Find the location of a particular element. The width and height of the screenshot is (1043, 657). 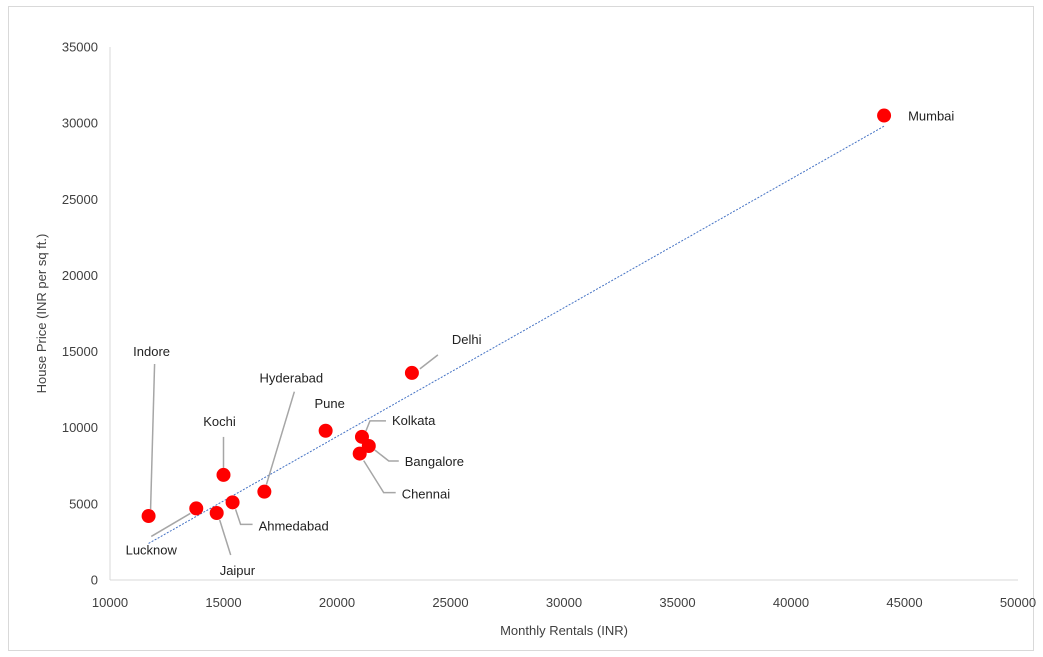

x-tick-label: 50000 is located at coordinates (1018, 602).